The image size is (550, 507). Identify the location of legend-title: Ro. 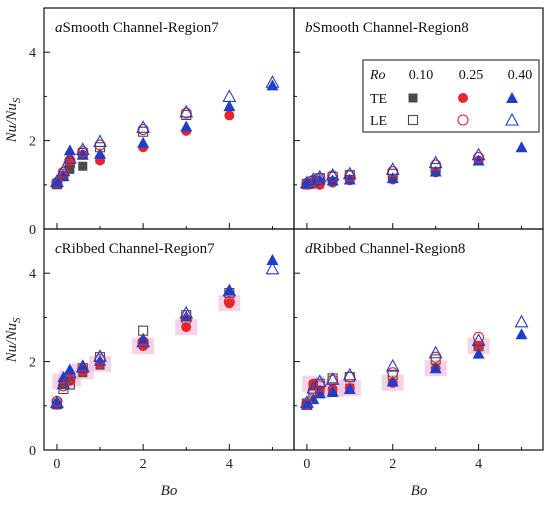
(377, 75).